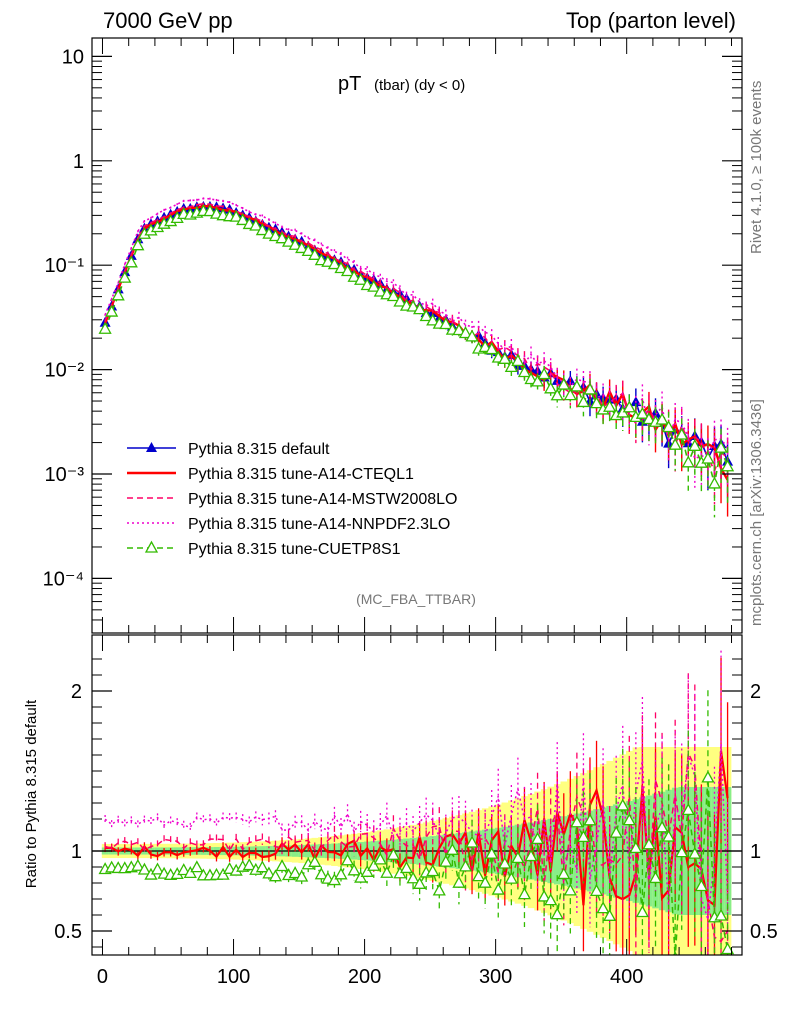 Image resolution: width=786 pixels, height=1024 pixels. What do you see at coordinates (349, 84) in the screenshot?
I see `plot-title: pT` at bounding box center [349, 84].